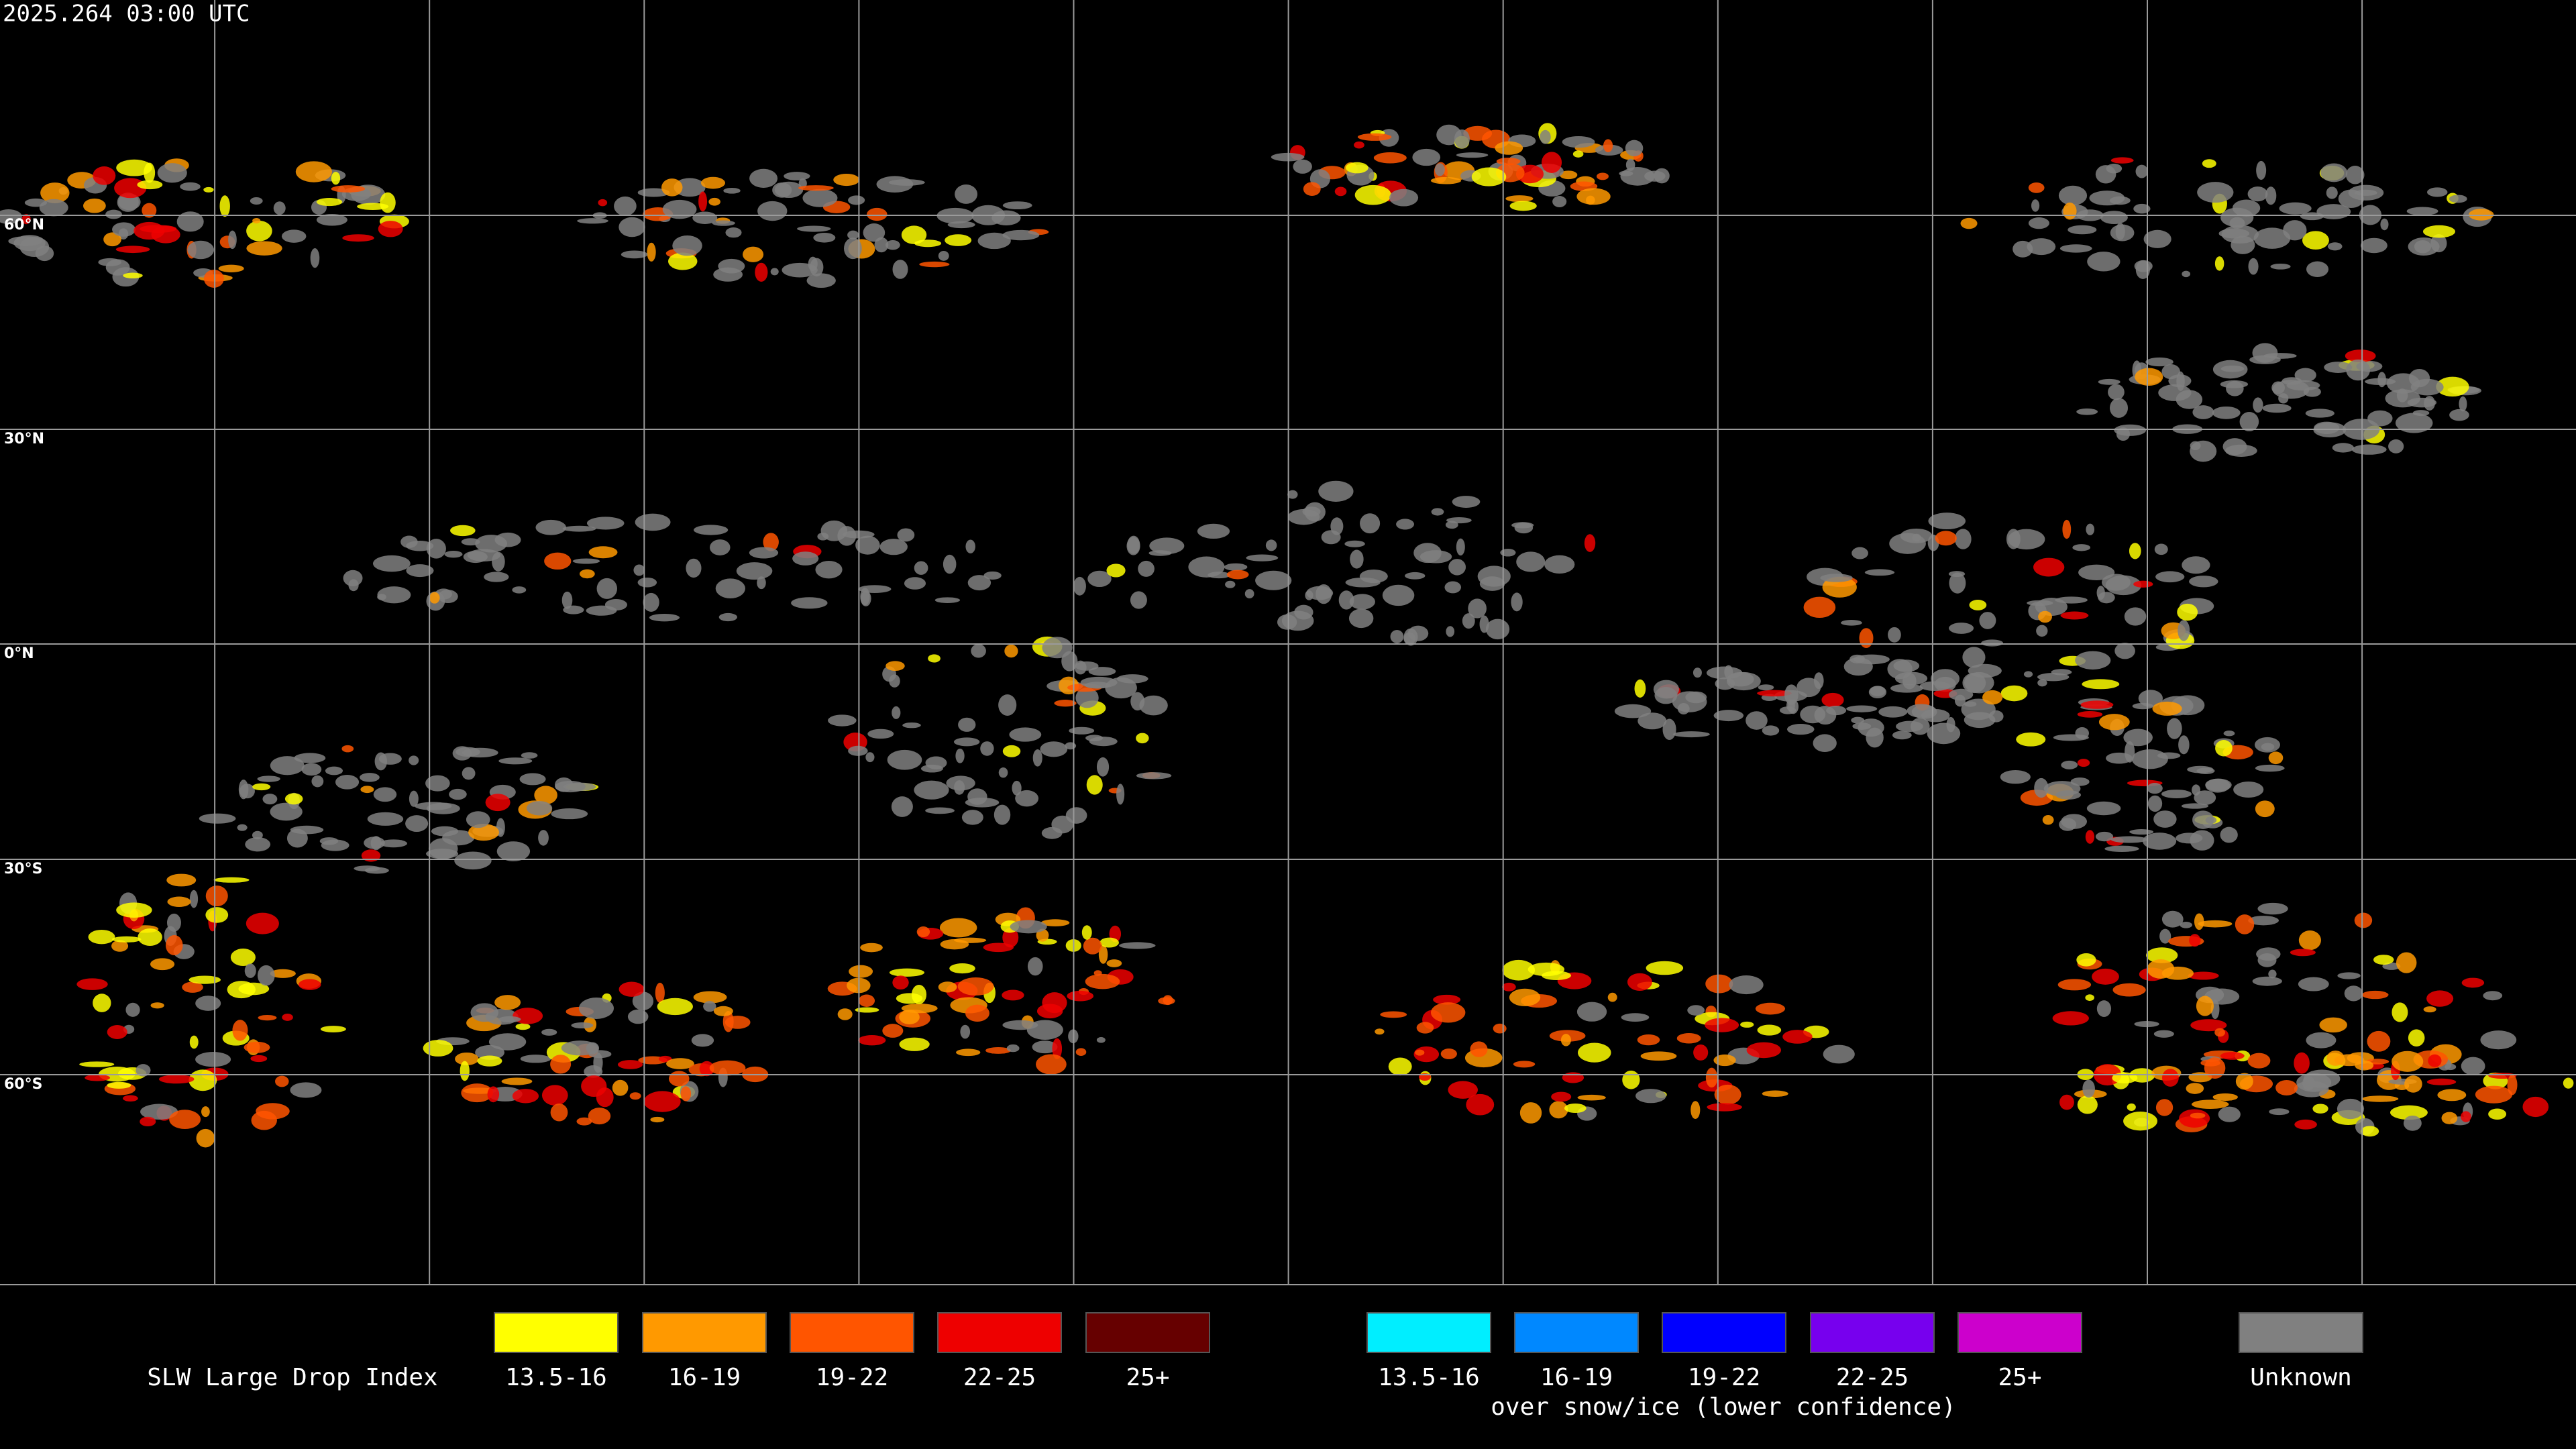 This screenshot has height=1449, width=2576. I want to click on legend-label: 19-22, so click(1724, 1377).